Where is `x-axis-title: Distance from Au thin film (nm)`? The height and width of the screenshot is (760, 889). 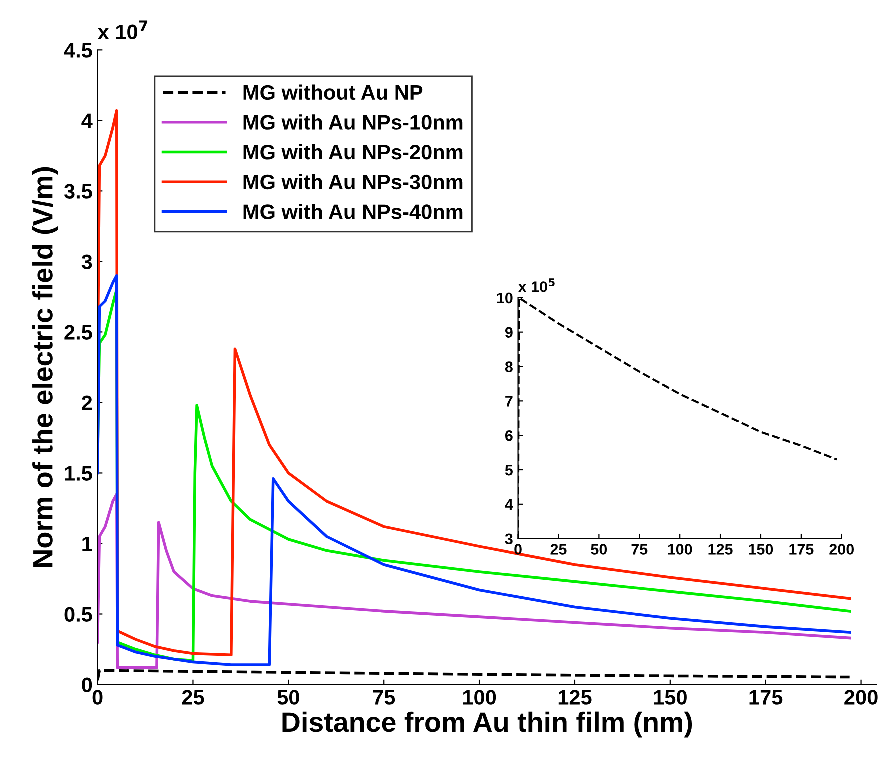 x-axis-title: Distance from Au thin film (nm) is located at coordinates (487, 725).